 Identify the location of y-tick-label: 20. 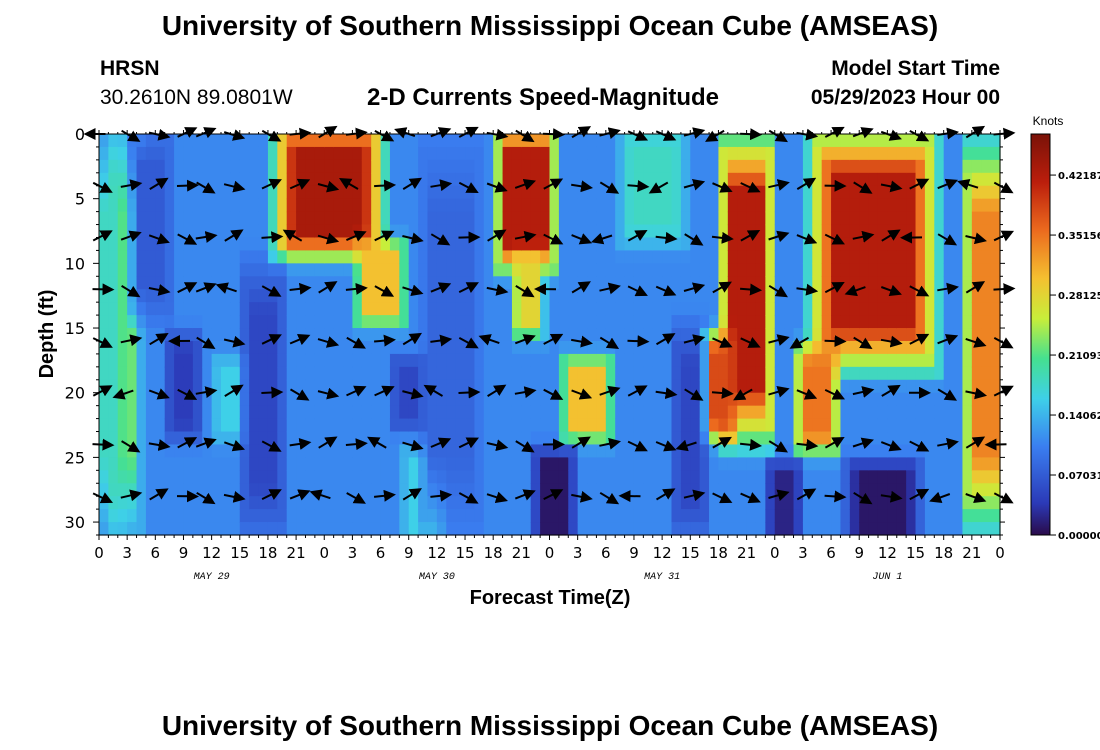
(75, 393).